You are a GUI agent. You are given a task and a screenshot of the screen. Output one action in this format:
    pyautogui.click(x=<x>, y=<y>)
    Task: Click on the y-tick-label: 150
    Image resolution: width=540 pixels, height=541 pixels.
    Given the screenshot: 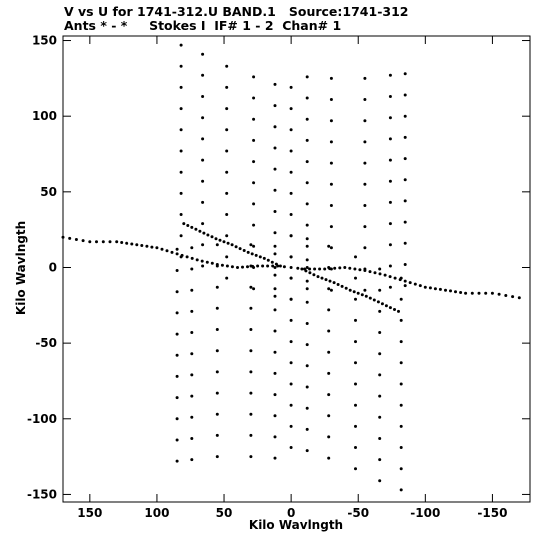 What is the action you would take?
    pyautogui.click(x=44, y=41)
    